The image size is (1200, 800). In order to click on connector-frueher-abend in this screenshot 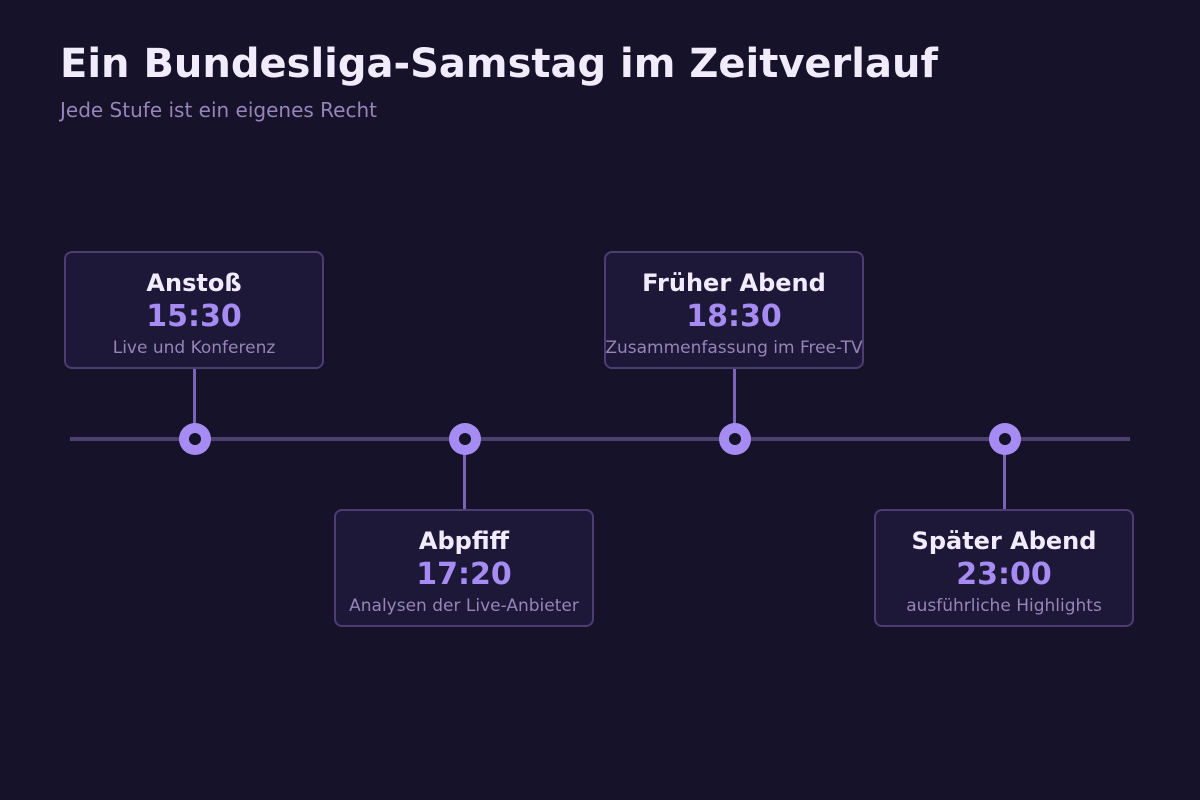, I will do `click(734, 404)`.